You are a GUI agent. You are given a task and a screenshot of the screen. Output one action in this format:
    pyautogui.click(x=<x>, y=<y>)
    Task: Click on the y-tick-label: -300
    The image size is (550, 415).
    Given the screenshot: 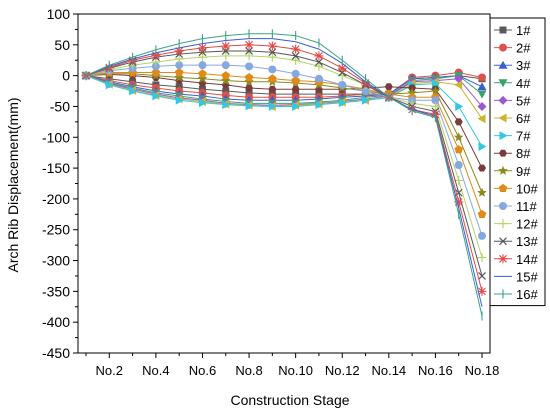 What is the action you would take?
    pyautogui.click(x=56, y=261)
    